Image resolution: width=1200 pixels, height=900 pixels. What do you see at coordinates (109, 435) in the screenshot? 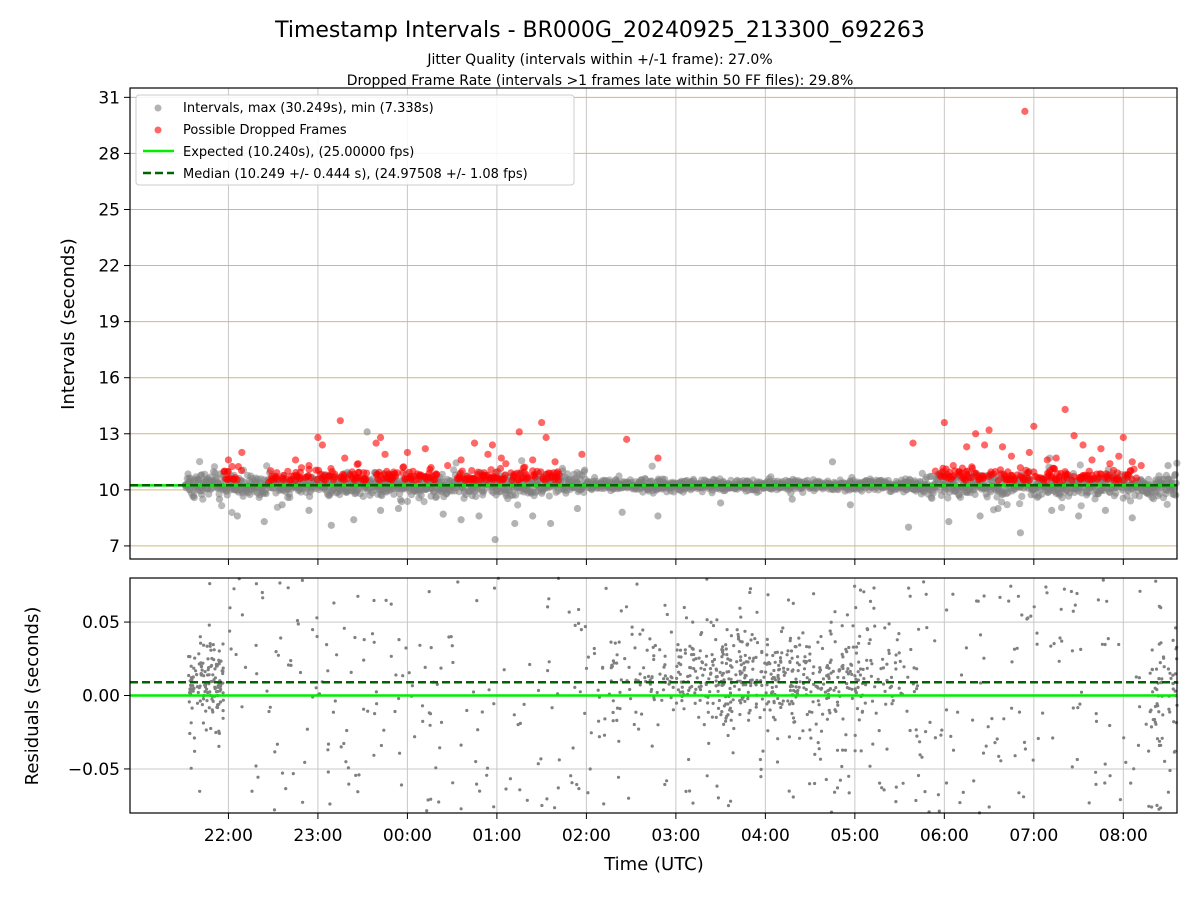
I see `intervals-y-tick-label: 13` at bounding box center [109, 435].